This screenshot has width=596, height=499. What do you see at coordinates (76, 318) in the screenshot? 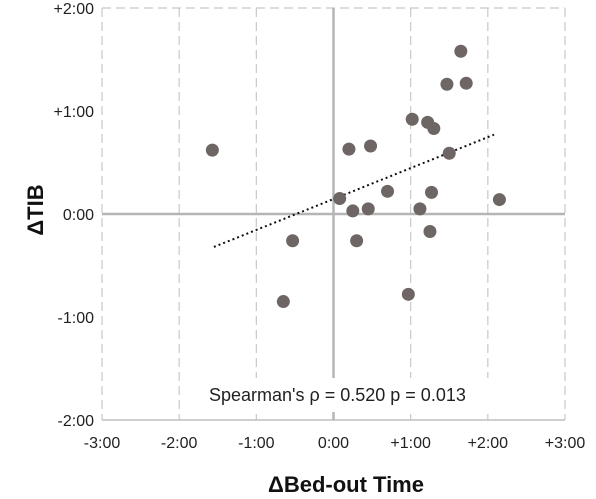
I see `y-tick-label: -1:00` at bounding box center [76, 318].